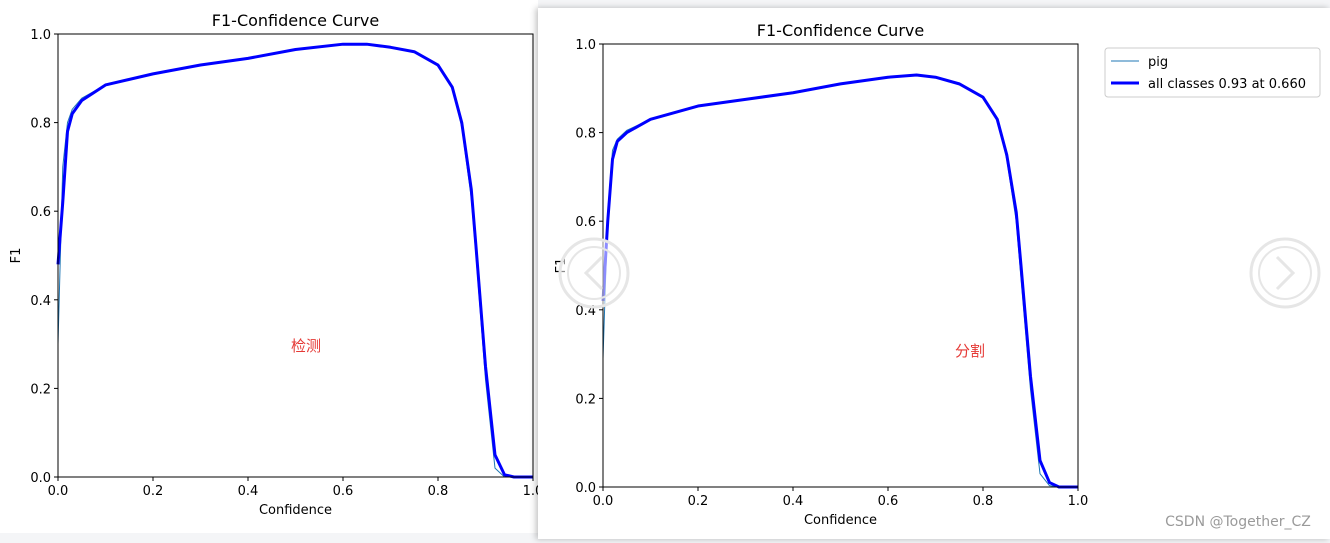 The height and width of the screenshot is (543, 1330). Describe the element at coordinates (306, 346) in the screenshot. I see `annotation: 检测` at that location.